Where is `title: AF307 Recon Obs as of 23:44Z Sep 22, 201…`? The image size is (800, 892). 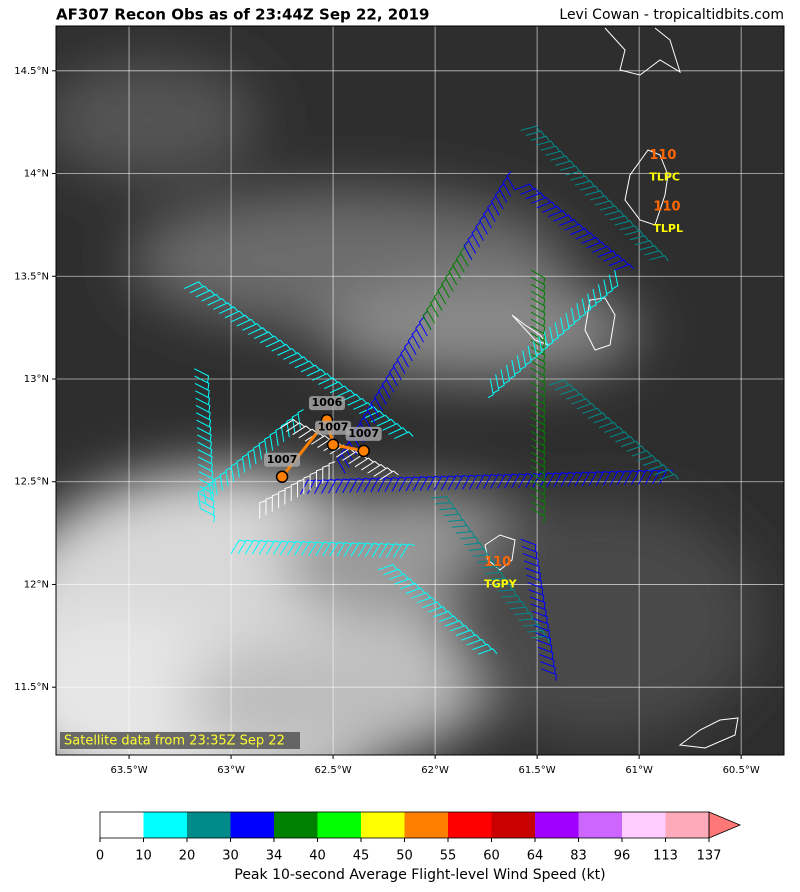
title: AF307 Recon Obs as of 23:44Z Sep 22, 201… is located at coordinates (243, 15).